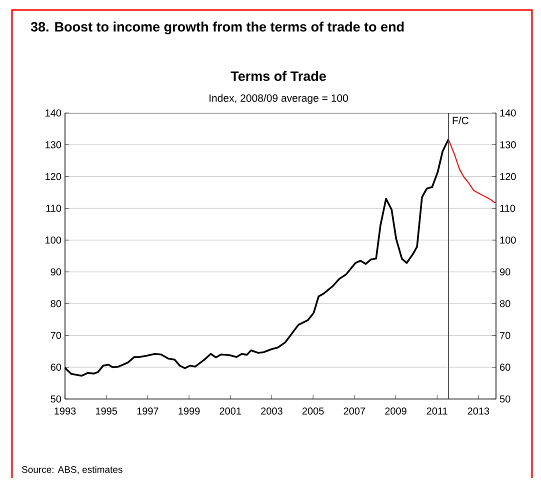  I want to click on line-series, so click(472, 171).